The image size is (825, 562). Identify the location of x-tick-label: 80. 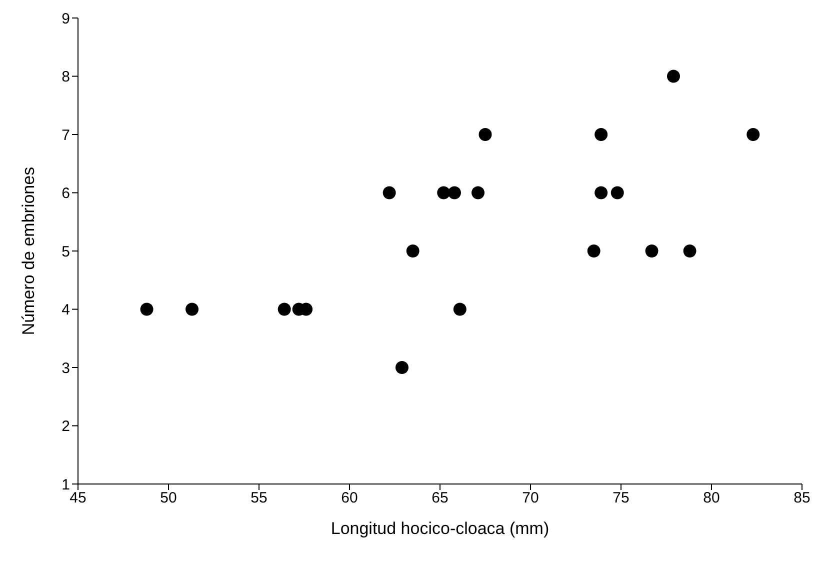
(711, 498).